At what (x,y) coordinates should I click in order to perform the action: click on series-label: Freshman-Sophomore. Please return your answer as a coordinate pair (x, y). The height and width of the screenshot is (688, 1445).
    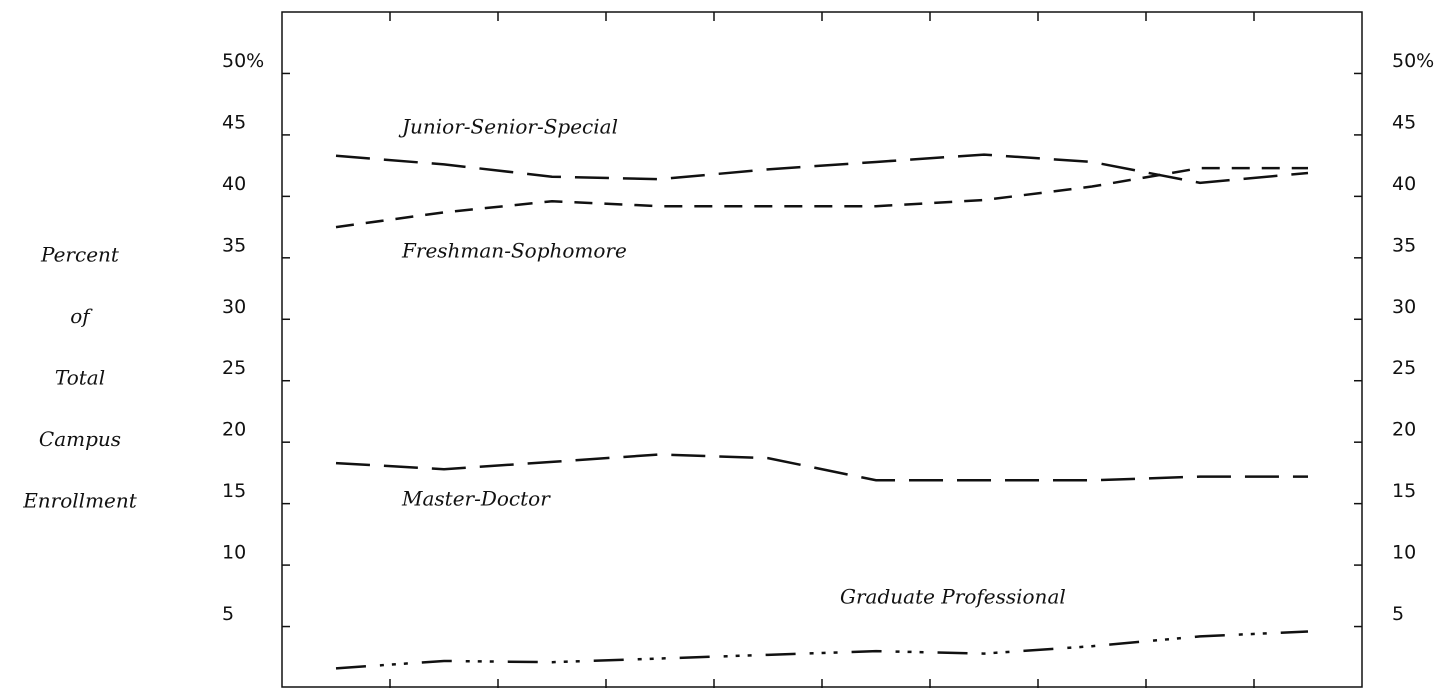
    Looking at the image, I should click on (514, 251).